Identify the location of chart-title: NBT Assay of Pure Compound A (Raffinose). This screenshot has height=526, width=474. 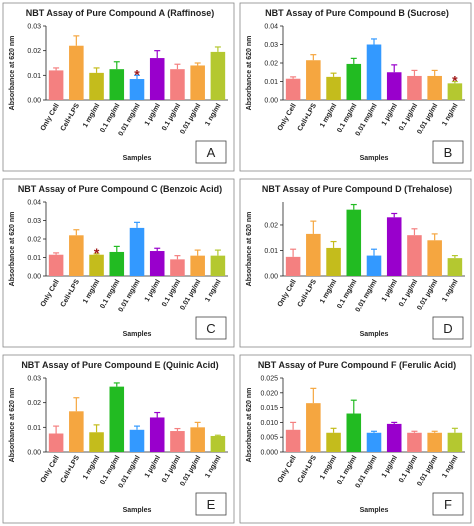
(120, 13).